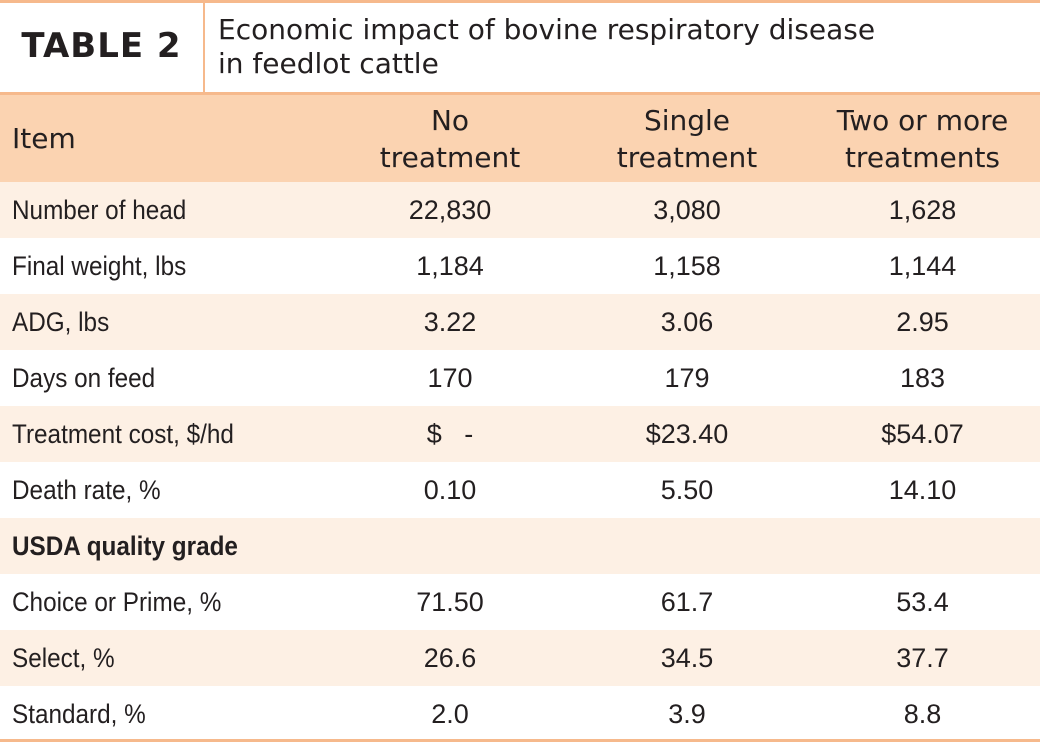 The height and width of the screenshot is (744, 1044). Describe the element at coordinates (450, 157) in the screenshot. I see `header-no-treatment-line-2: treatment` at that location.